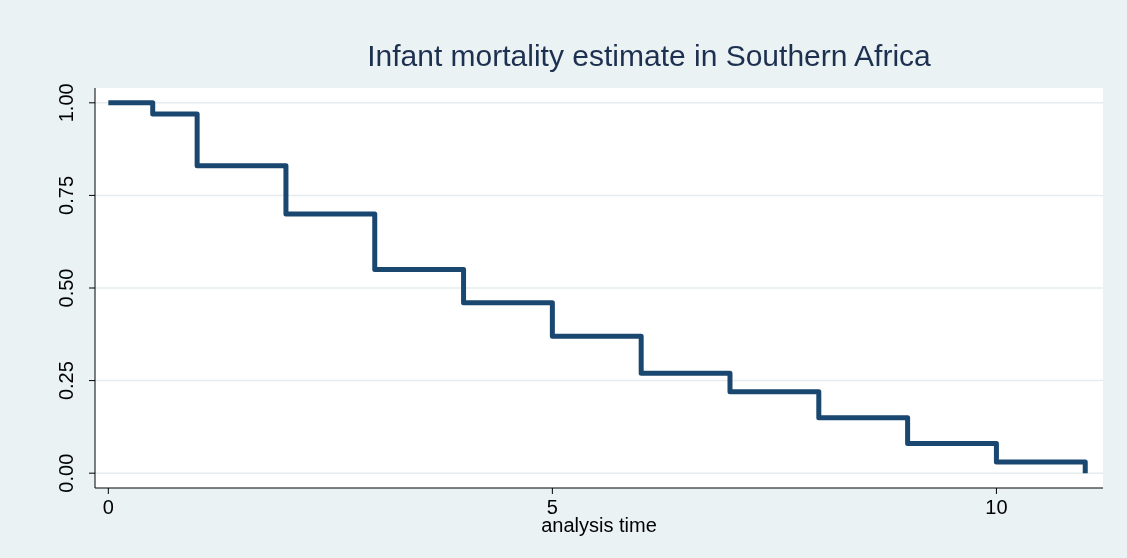 The height and width of the screenshot is (558, 1127). I want to click on y-tick-label: 0.75, so click(66, 195).